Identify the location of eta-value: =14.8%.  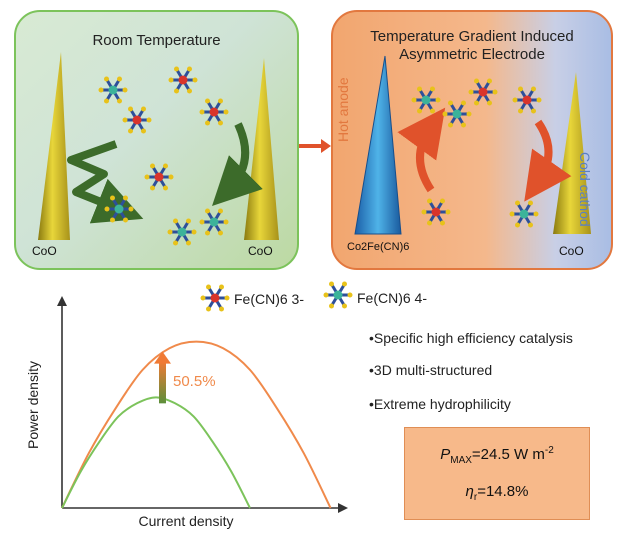
(503, 491).